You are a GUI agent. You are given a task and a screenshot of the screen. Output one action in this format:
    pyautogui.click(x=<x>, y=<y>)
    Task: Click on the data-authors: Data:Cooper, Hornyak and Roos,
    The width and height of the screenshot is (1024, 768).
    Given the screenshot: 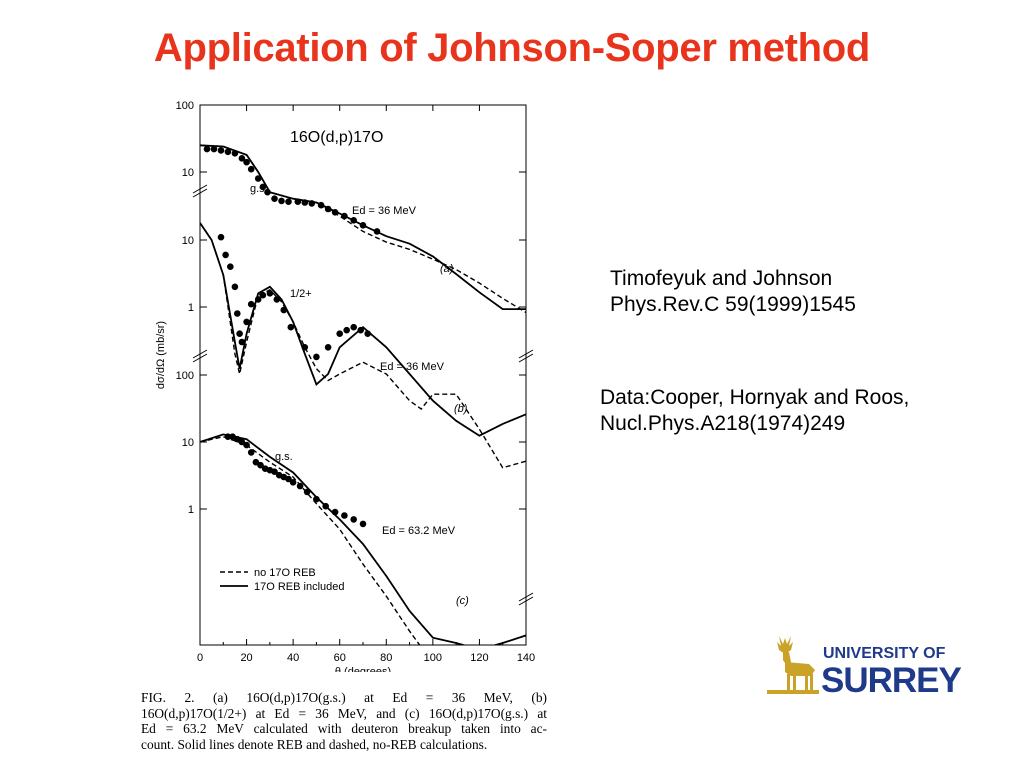 What is the action you would take?
    pyautogui.click(x=755, y=397)
    